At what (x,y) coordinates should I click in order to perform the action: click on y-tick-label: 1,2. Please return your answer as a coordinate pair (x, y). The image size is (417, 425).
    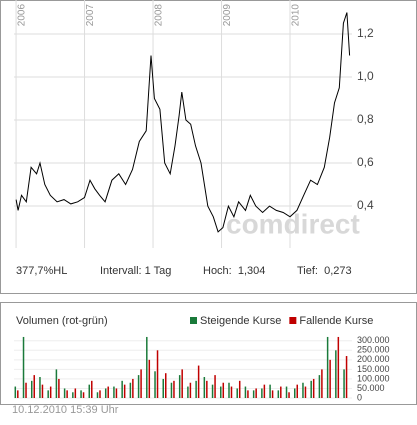
    Looking at the image, I should click on (365, 33).